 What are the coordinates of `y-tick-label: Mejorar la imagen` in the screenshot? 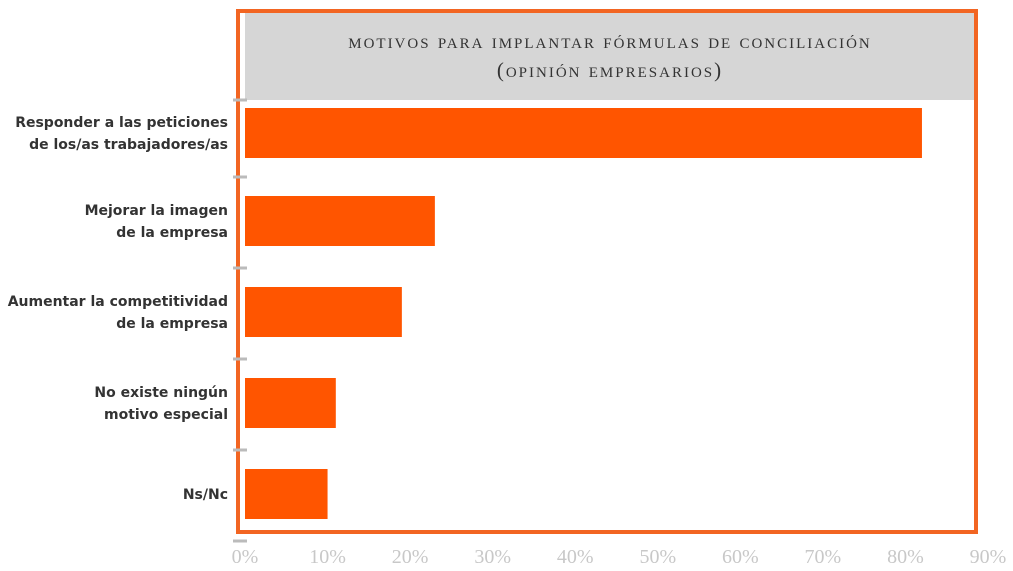 It's located at (156, 211).